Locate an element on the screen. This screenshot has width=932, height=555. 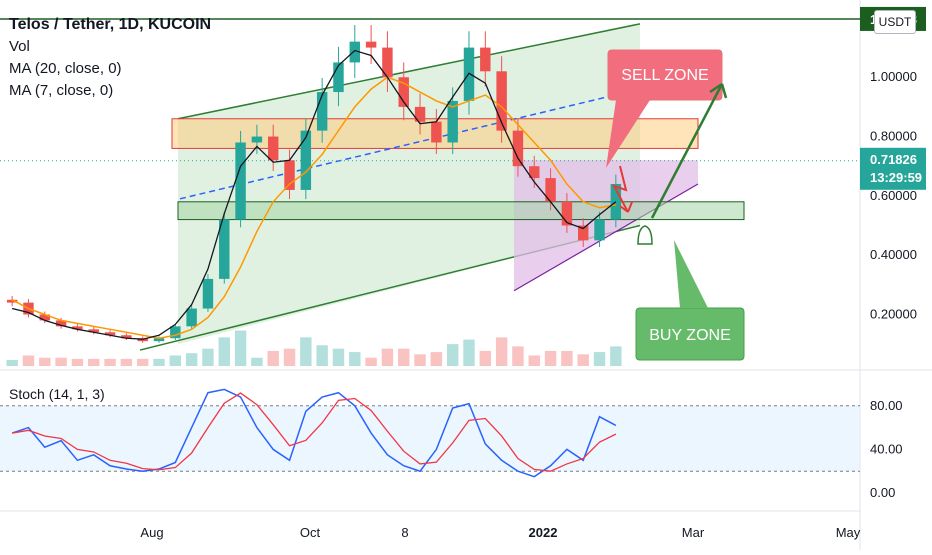
stoch-k-line is located at coordinates (314, 433).